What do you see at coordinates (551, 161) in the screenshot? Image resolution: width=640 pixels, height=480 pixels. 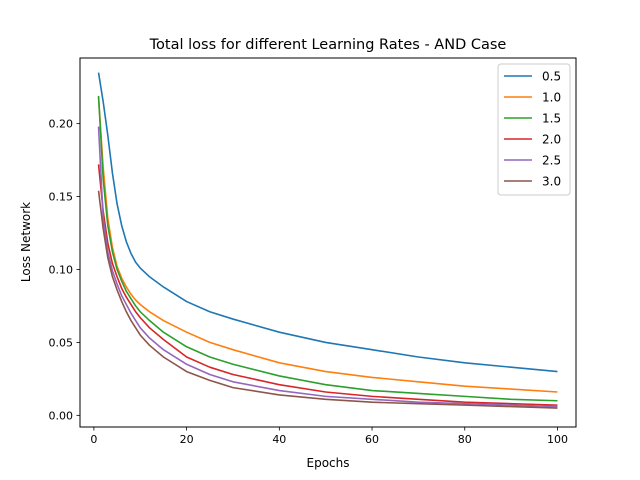 I see `legend-label-4: 2.5` at bounding box center [551, 161].